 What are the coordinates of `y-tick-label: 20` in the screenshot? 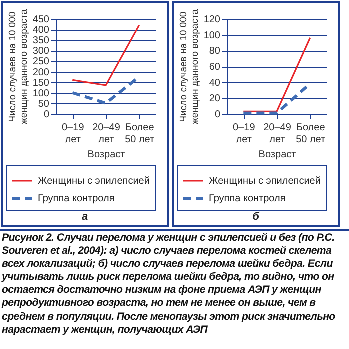 It's located at (215, 99).